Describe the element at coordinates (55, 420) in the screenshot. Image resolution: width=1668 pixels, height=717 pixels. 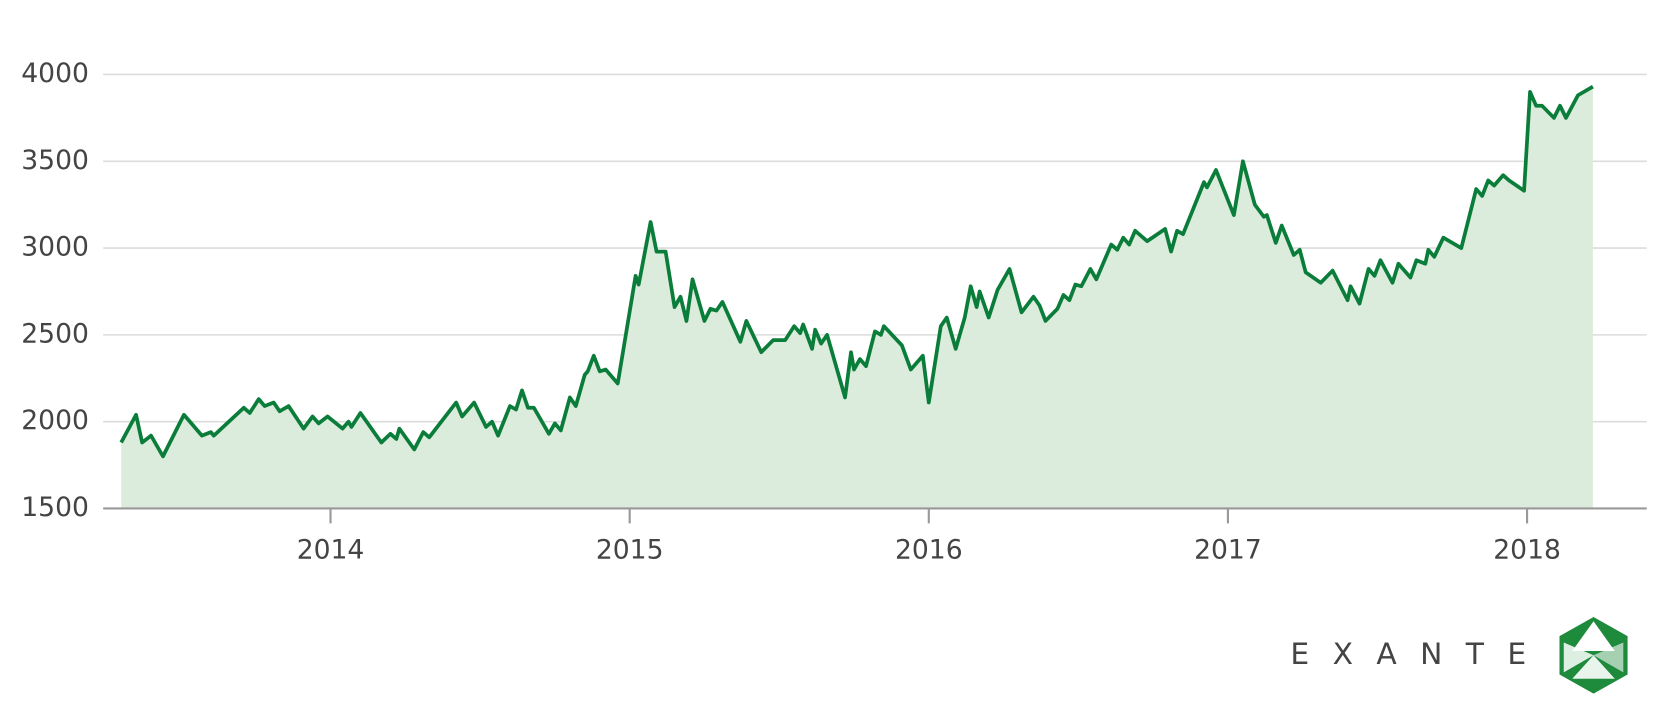
I see `y-tick-label: 2000` at that location.